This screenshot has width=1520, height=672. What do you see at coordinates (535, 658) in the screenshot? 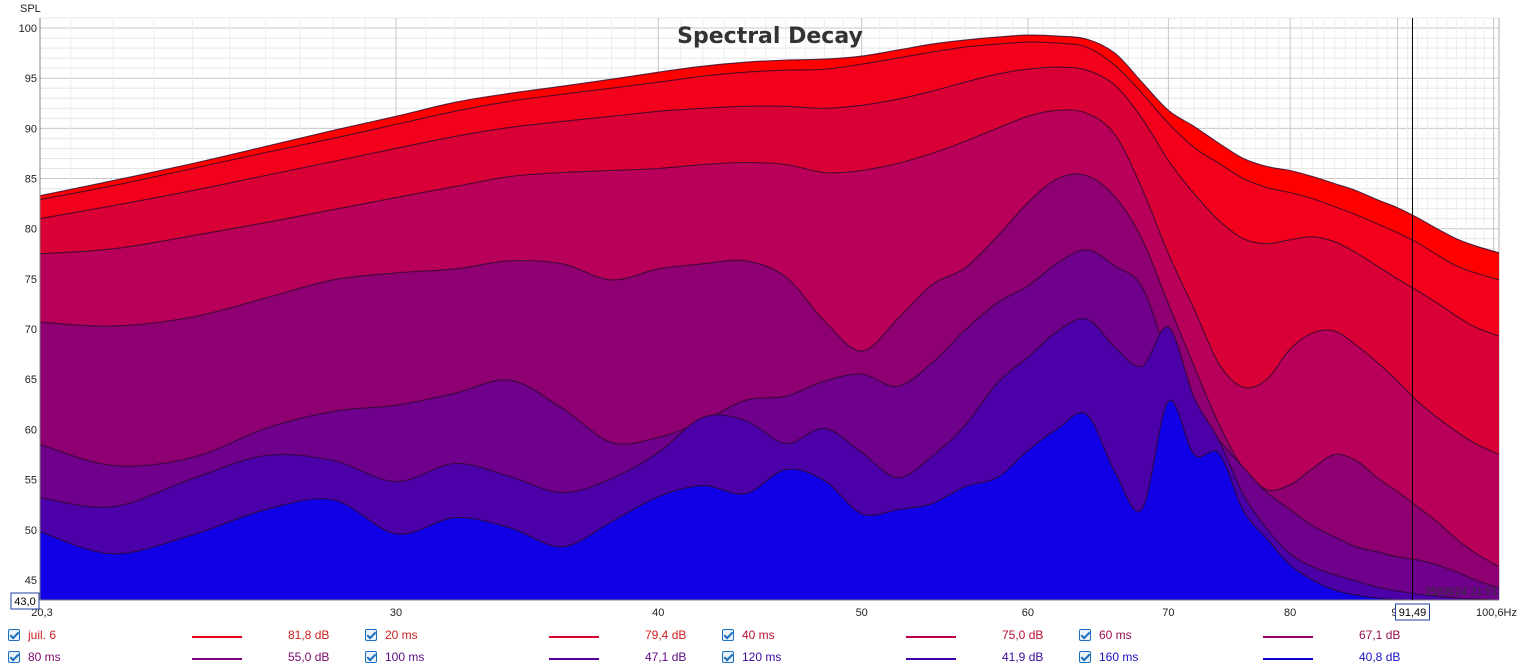
I see `legend-item: 100 ms 47,1 dB` at bounding box center [535, 658].